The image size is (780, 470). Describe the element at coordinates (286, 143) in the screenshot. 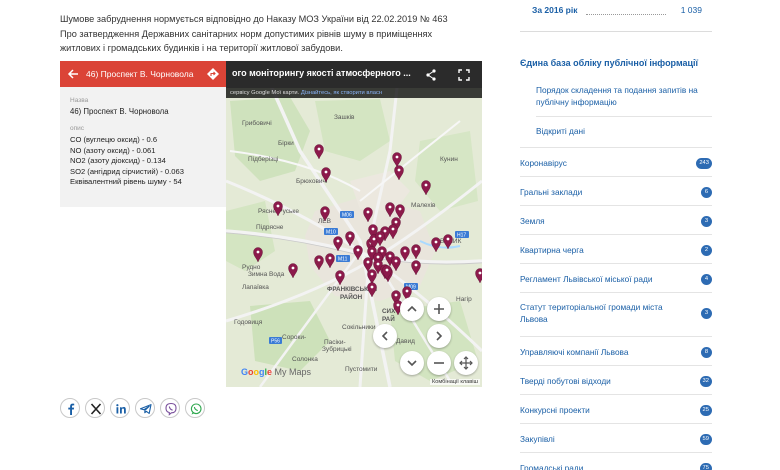

I see `map-label: Бірки` at that location.